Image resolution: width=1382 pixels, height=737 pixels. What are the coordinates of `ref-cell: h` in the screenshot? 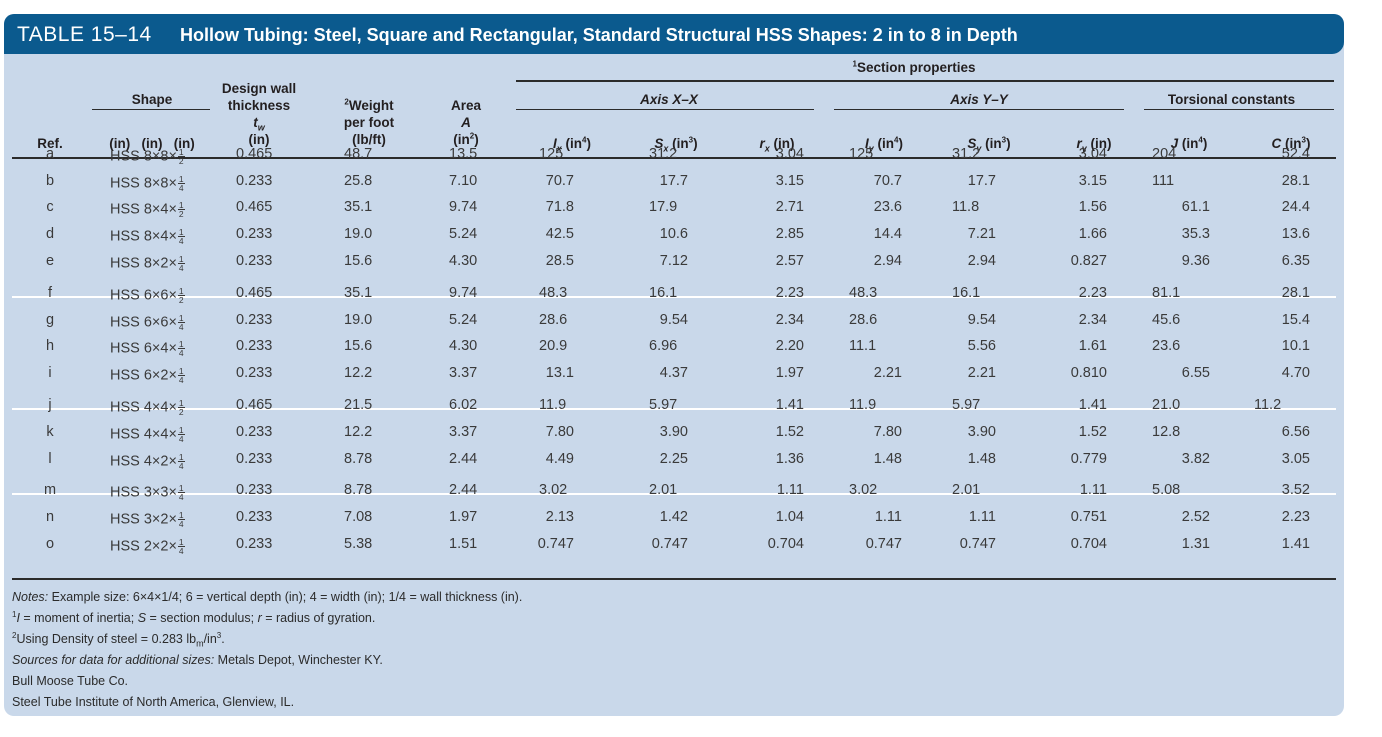 It's located at (50, 346).